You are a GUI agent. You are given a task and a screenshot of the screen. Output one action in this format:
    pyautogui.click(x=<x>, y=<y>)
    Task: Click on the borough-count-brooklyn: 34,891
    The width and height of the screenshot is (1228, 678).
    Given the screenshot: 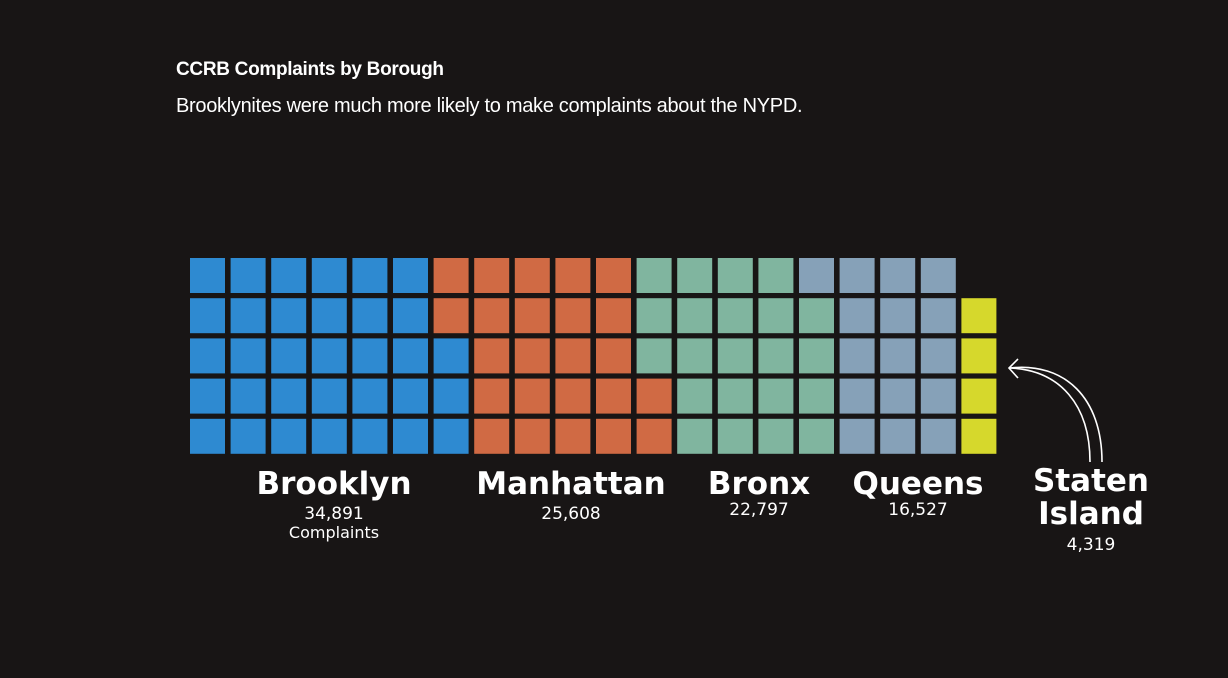 What is the action you would take?
    pyautogui.click(x=333, y=514)
    